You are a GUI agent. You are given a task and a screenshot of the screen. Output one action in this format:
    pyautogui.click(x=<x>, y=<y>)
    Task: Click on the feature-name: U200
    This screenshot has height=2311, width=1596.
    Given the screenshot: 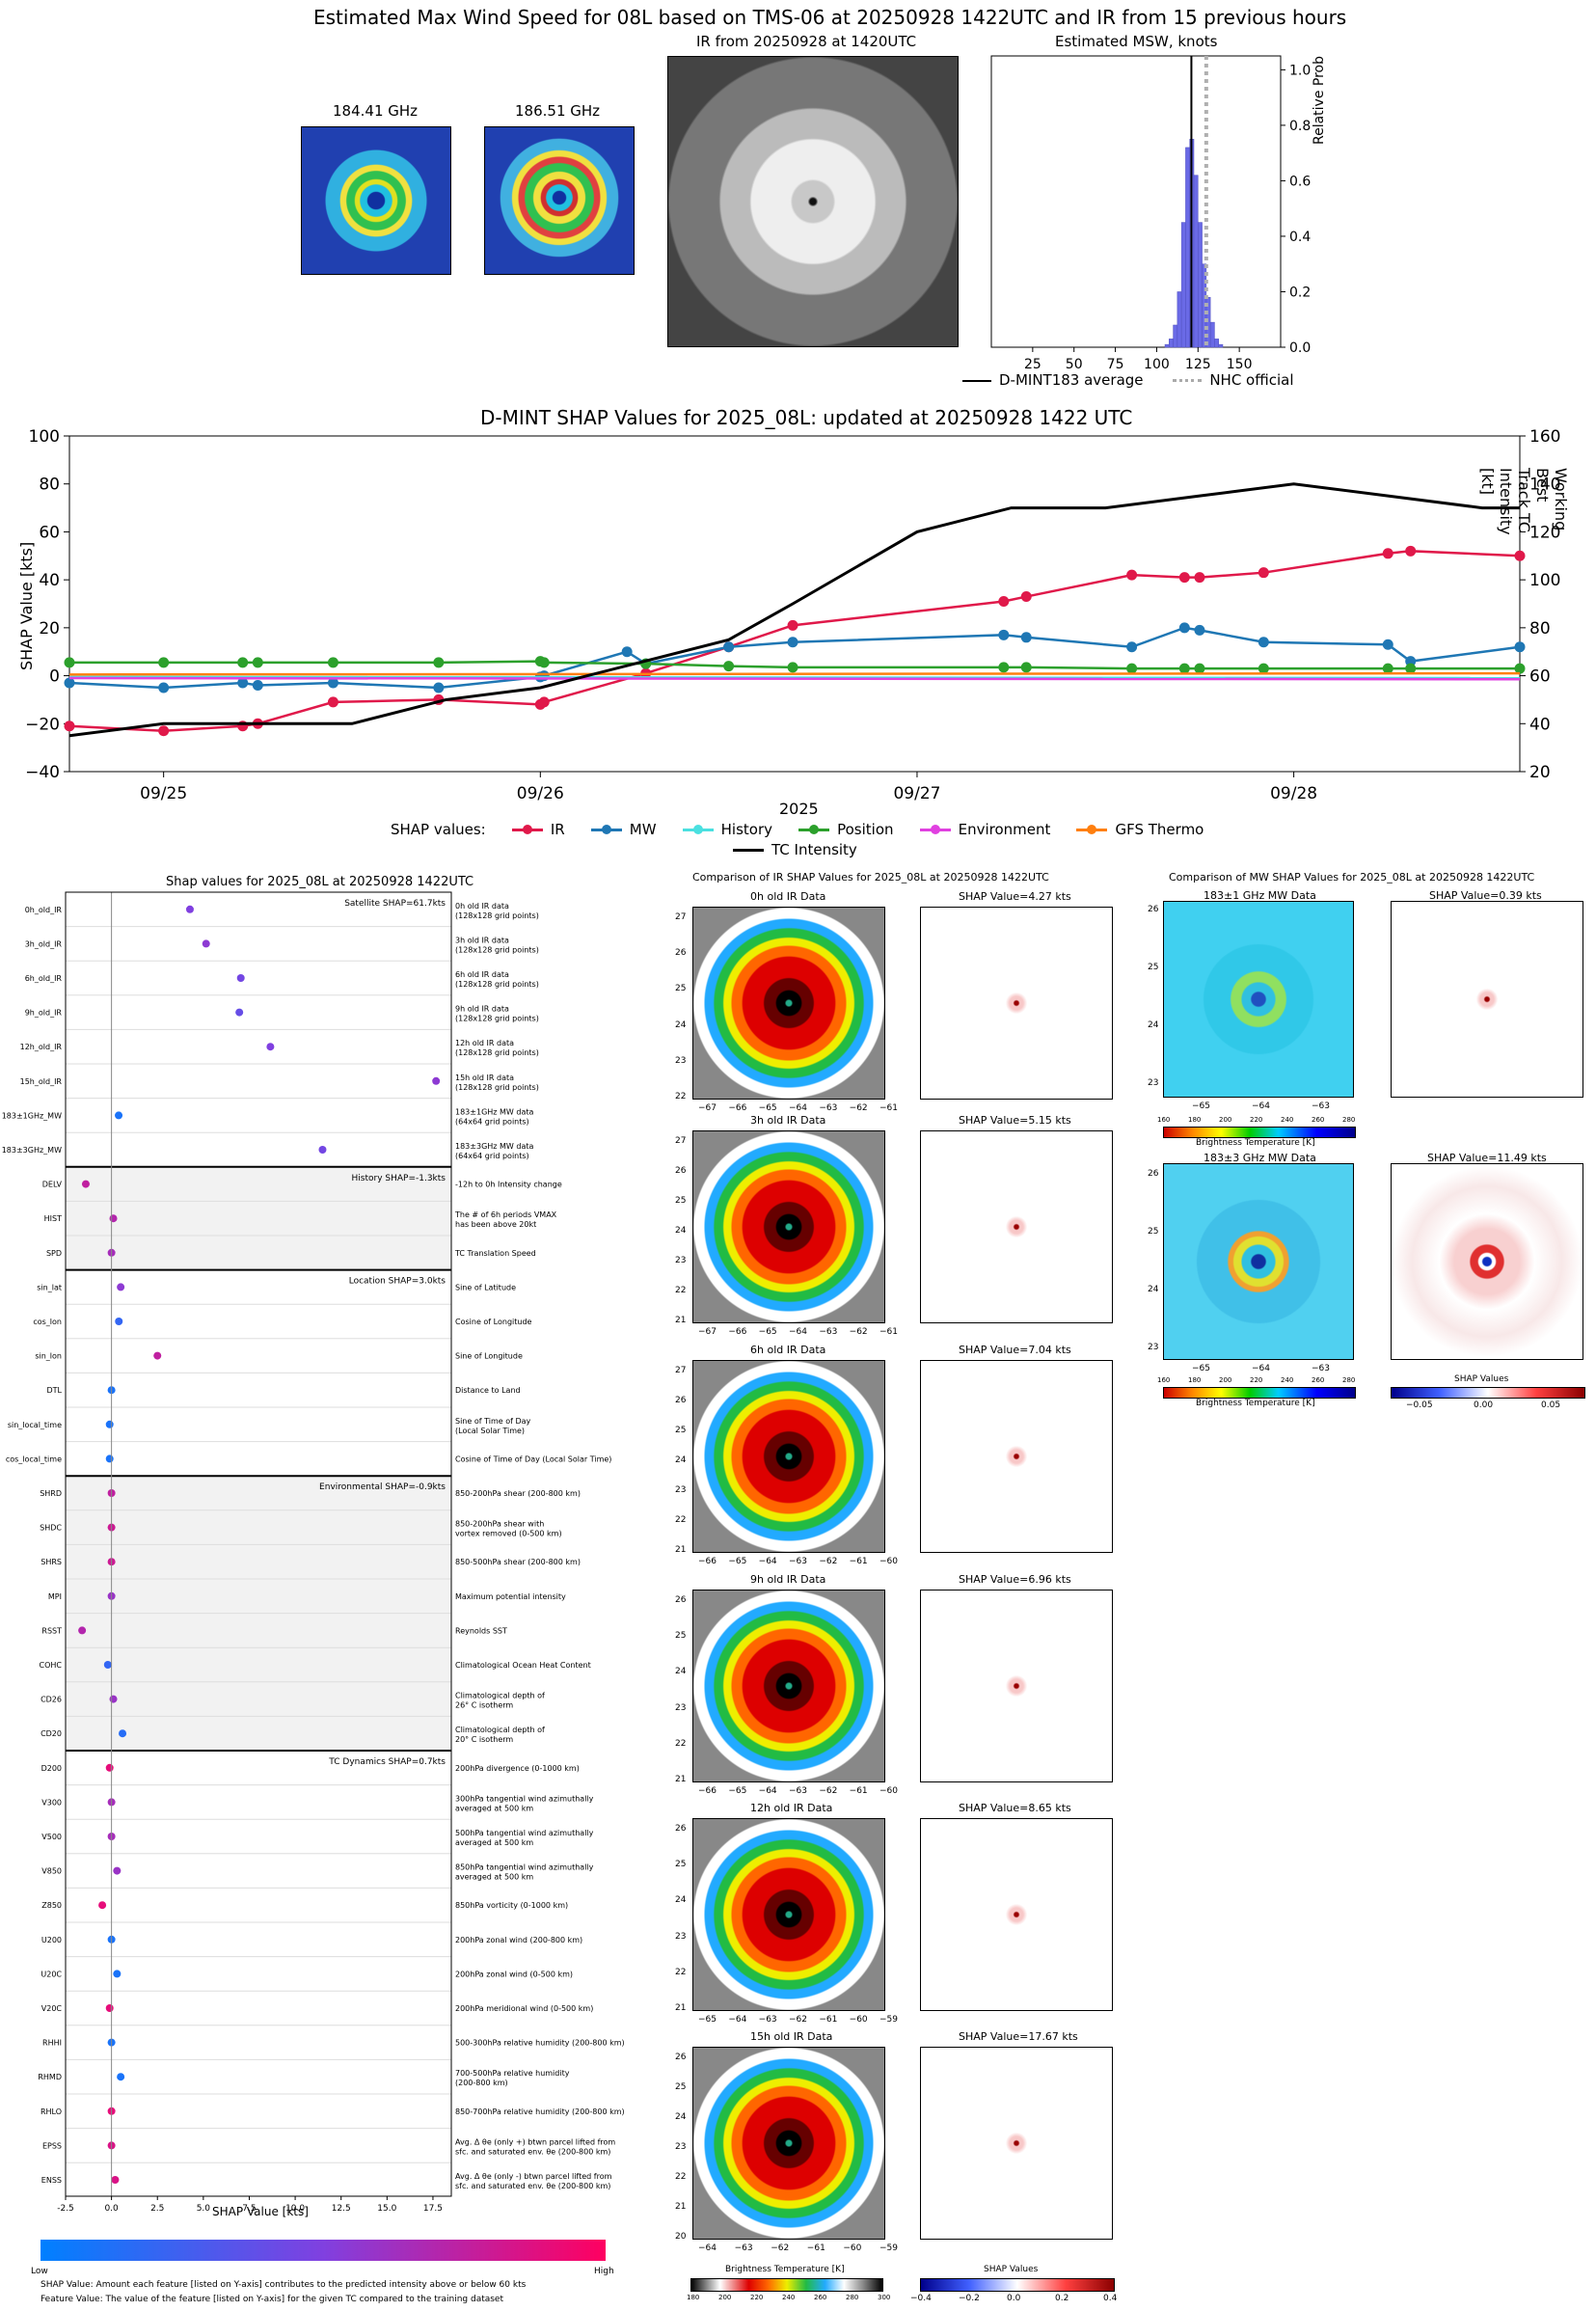 What is the action you would take?
    pyautogui.click(x=52, y=1940)
    